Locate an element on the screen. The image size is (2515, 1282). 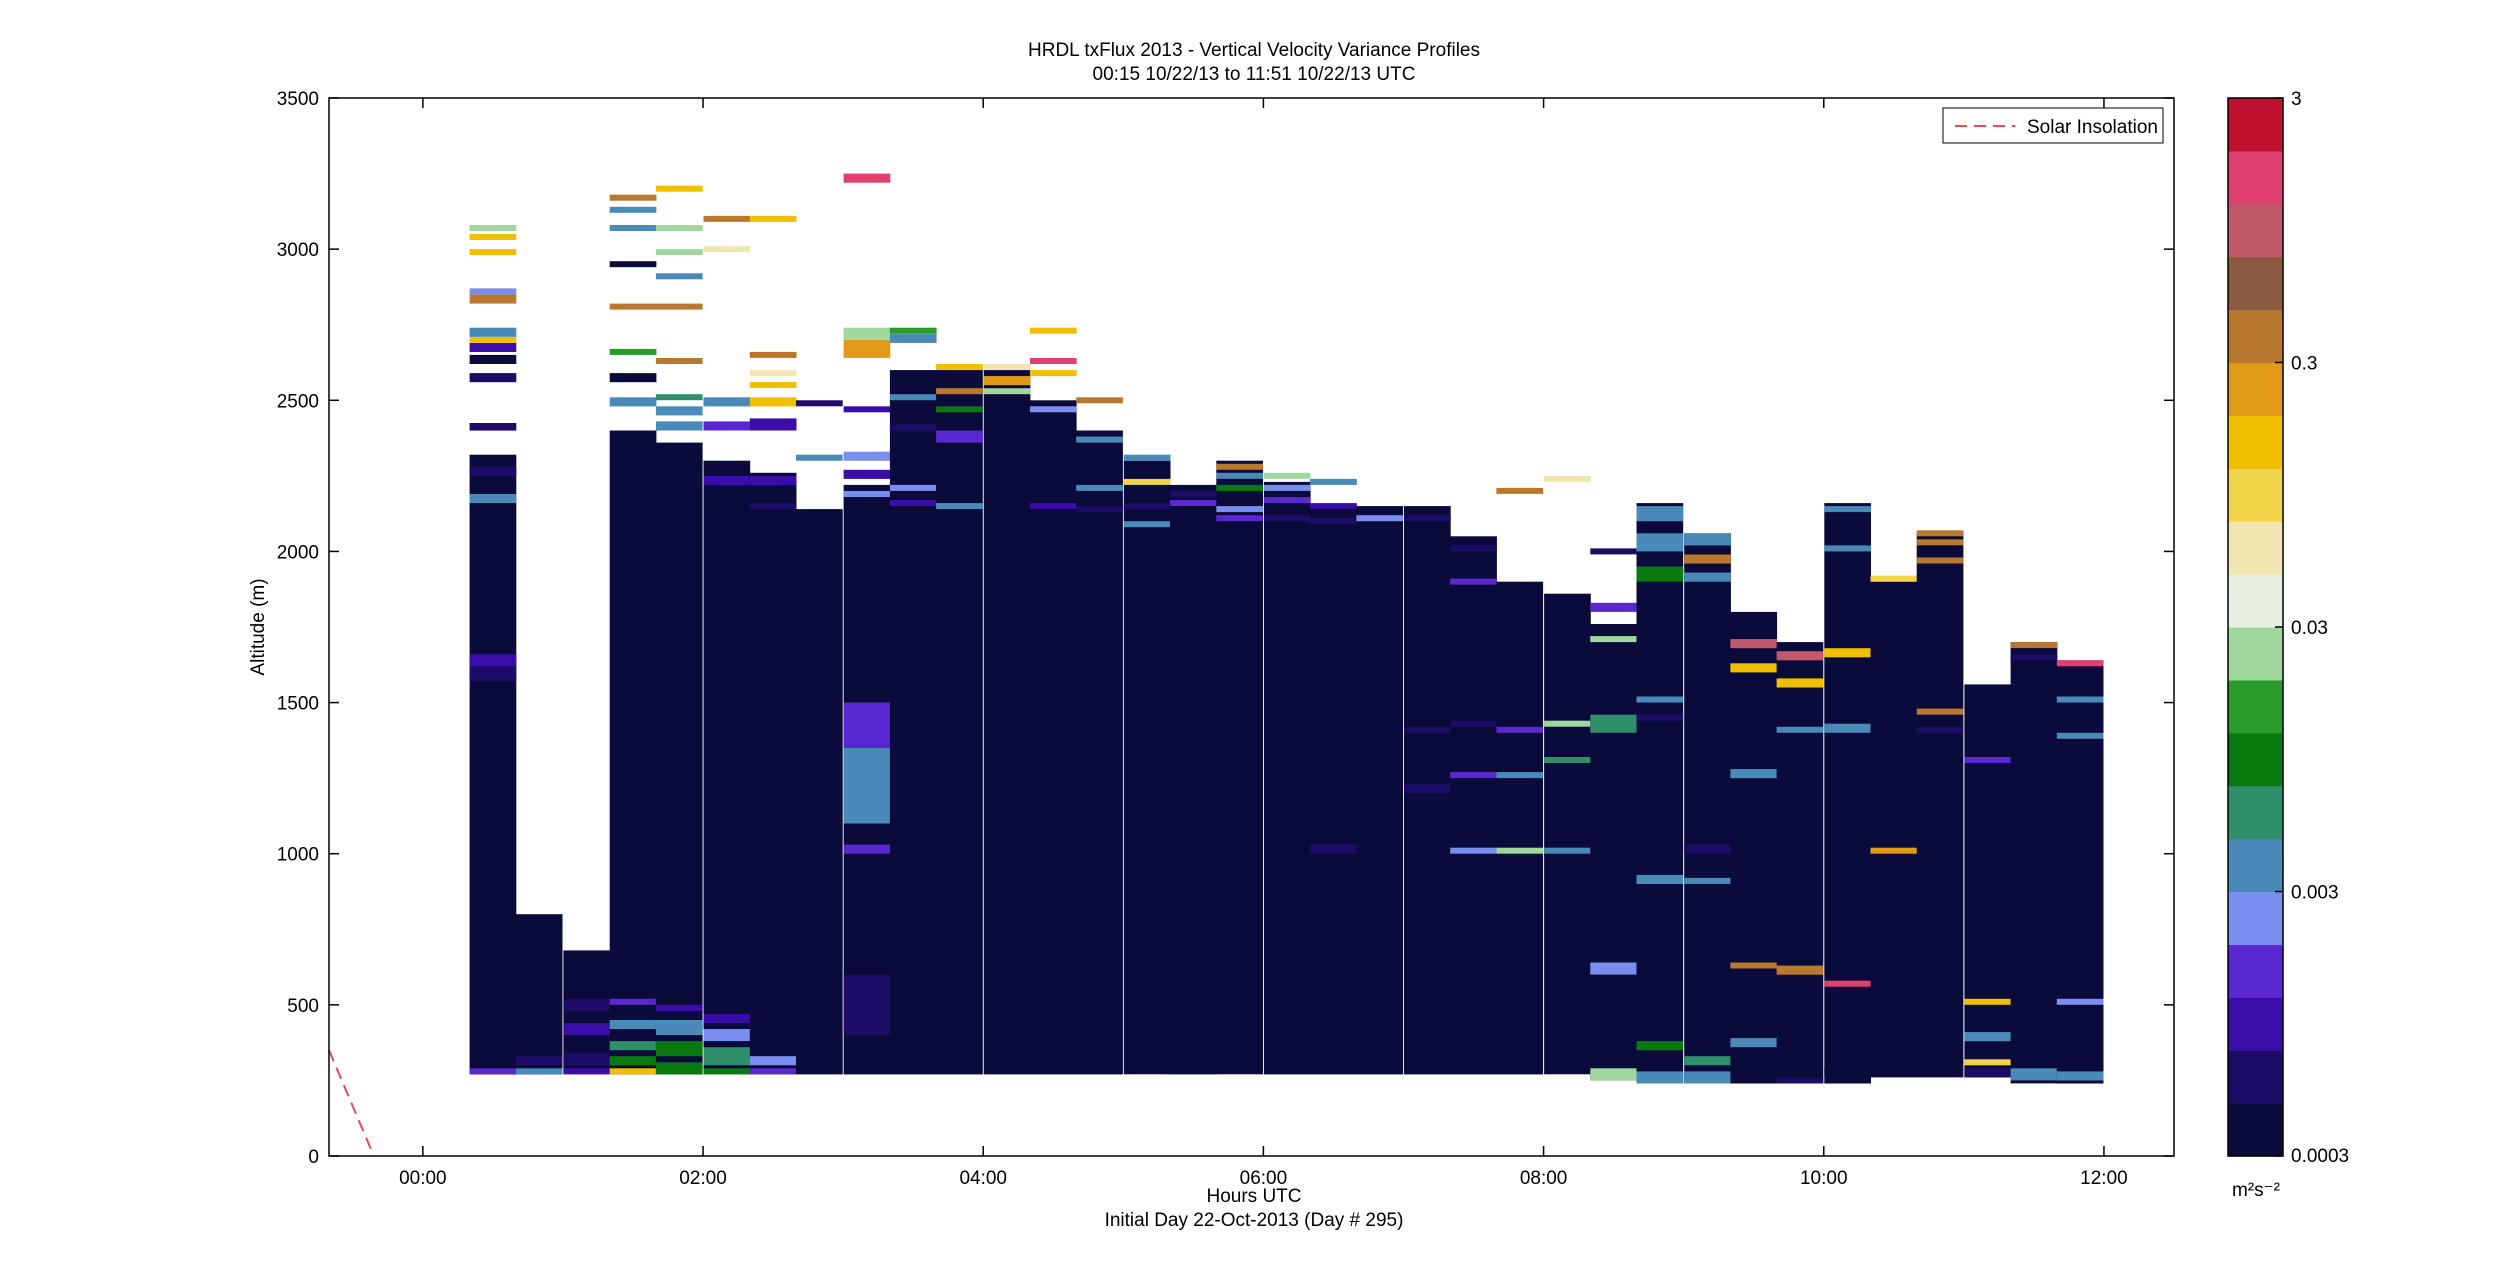
y-tick-label: 0 is located at coordinates (313, 1157).